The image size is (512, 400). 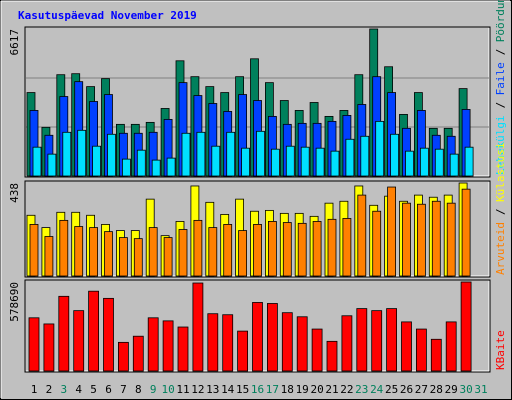 What do you see at coordinates (391, 389) in the screenshot?
I see `x-tick-label: 25` at bounding box center [391, 389].